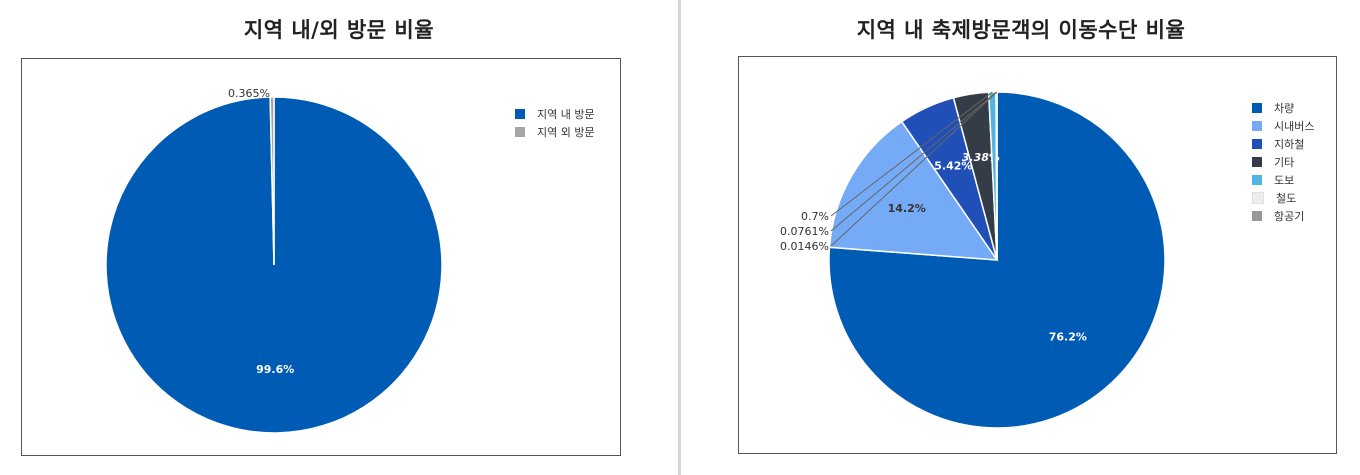 This screenshot has width=1360, height=475. What do you see at coordinates (1289, 144) in the screenshot?
I see `legend-label: 지하철` at bounding box center [1289, 144].